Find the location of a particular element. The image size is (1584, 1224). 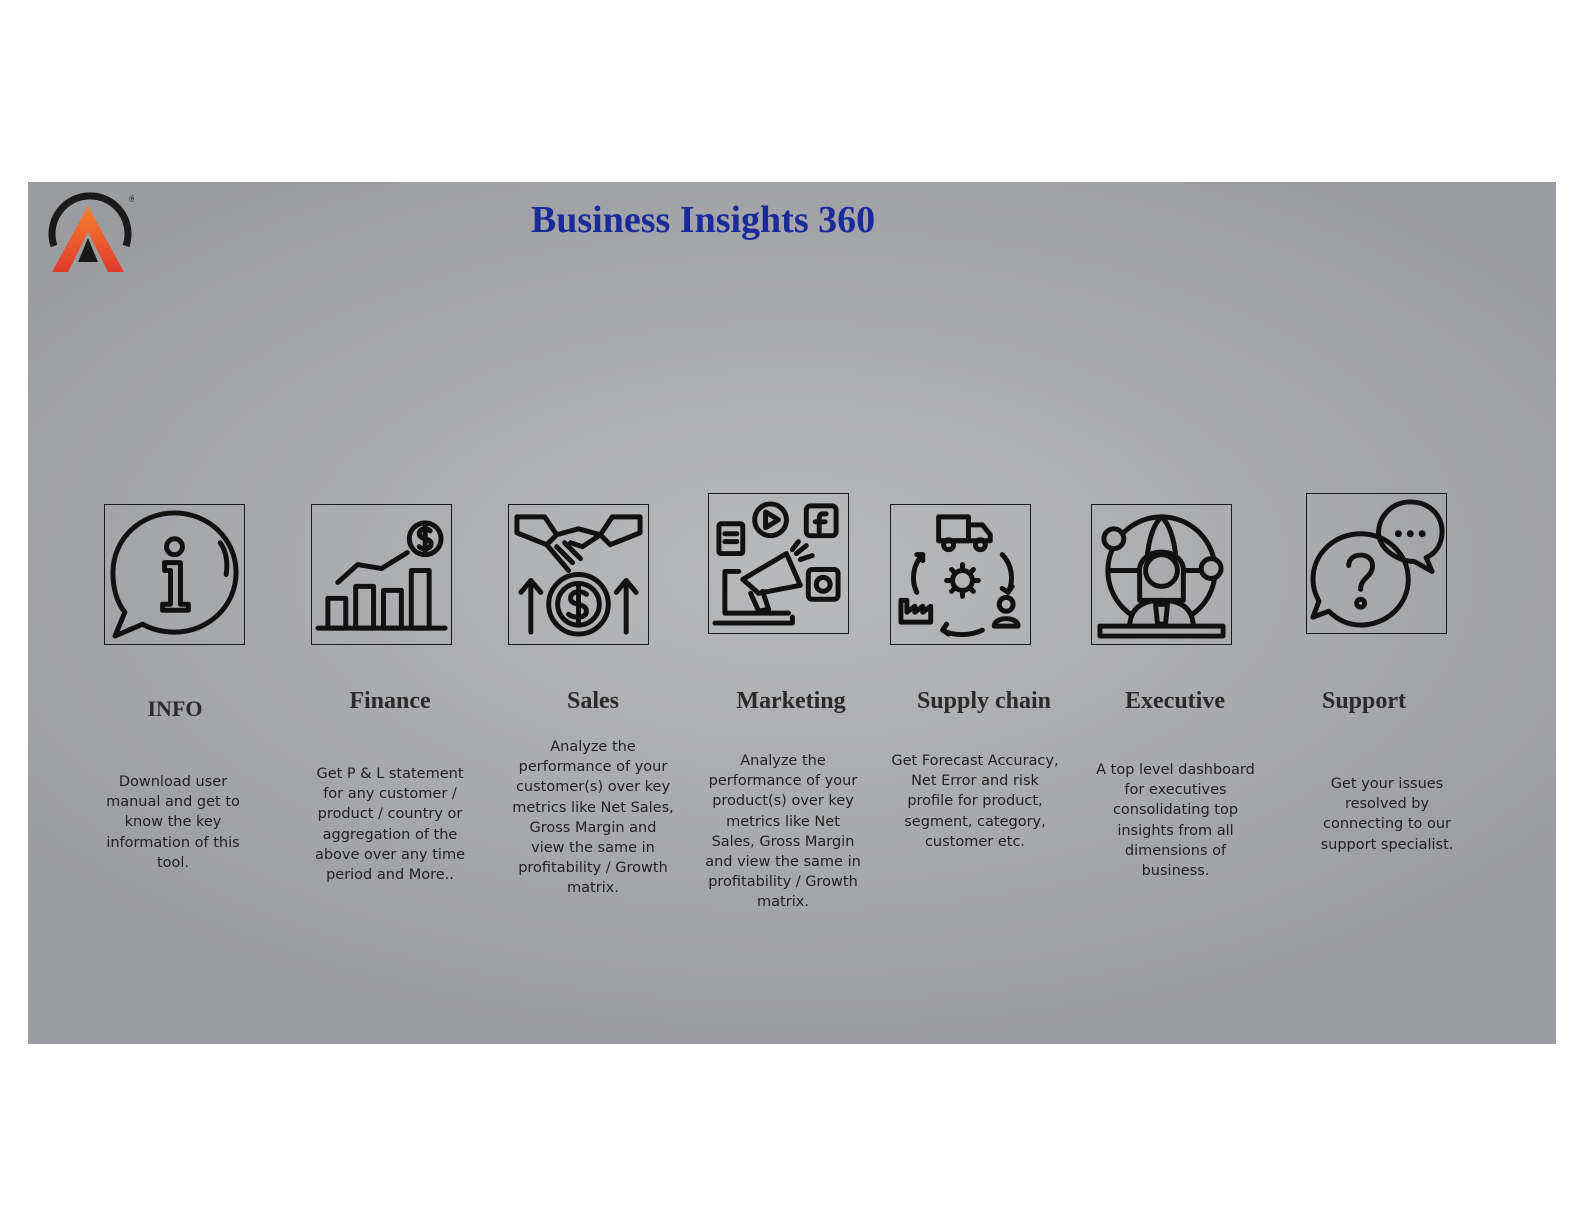

handshake-dollar-icon is located at coordinates (578, 575).